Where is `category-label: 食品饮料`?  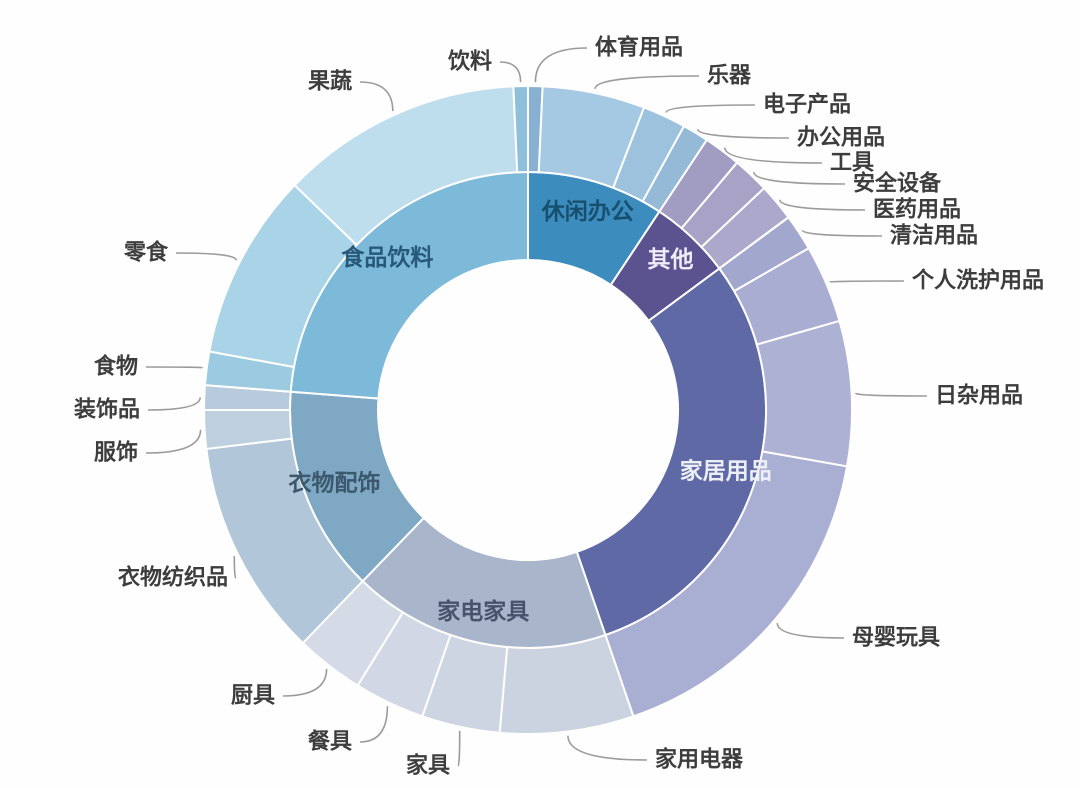
category-label: 食品饮料 is located at coordinates (387, 257).